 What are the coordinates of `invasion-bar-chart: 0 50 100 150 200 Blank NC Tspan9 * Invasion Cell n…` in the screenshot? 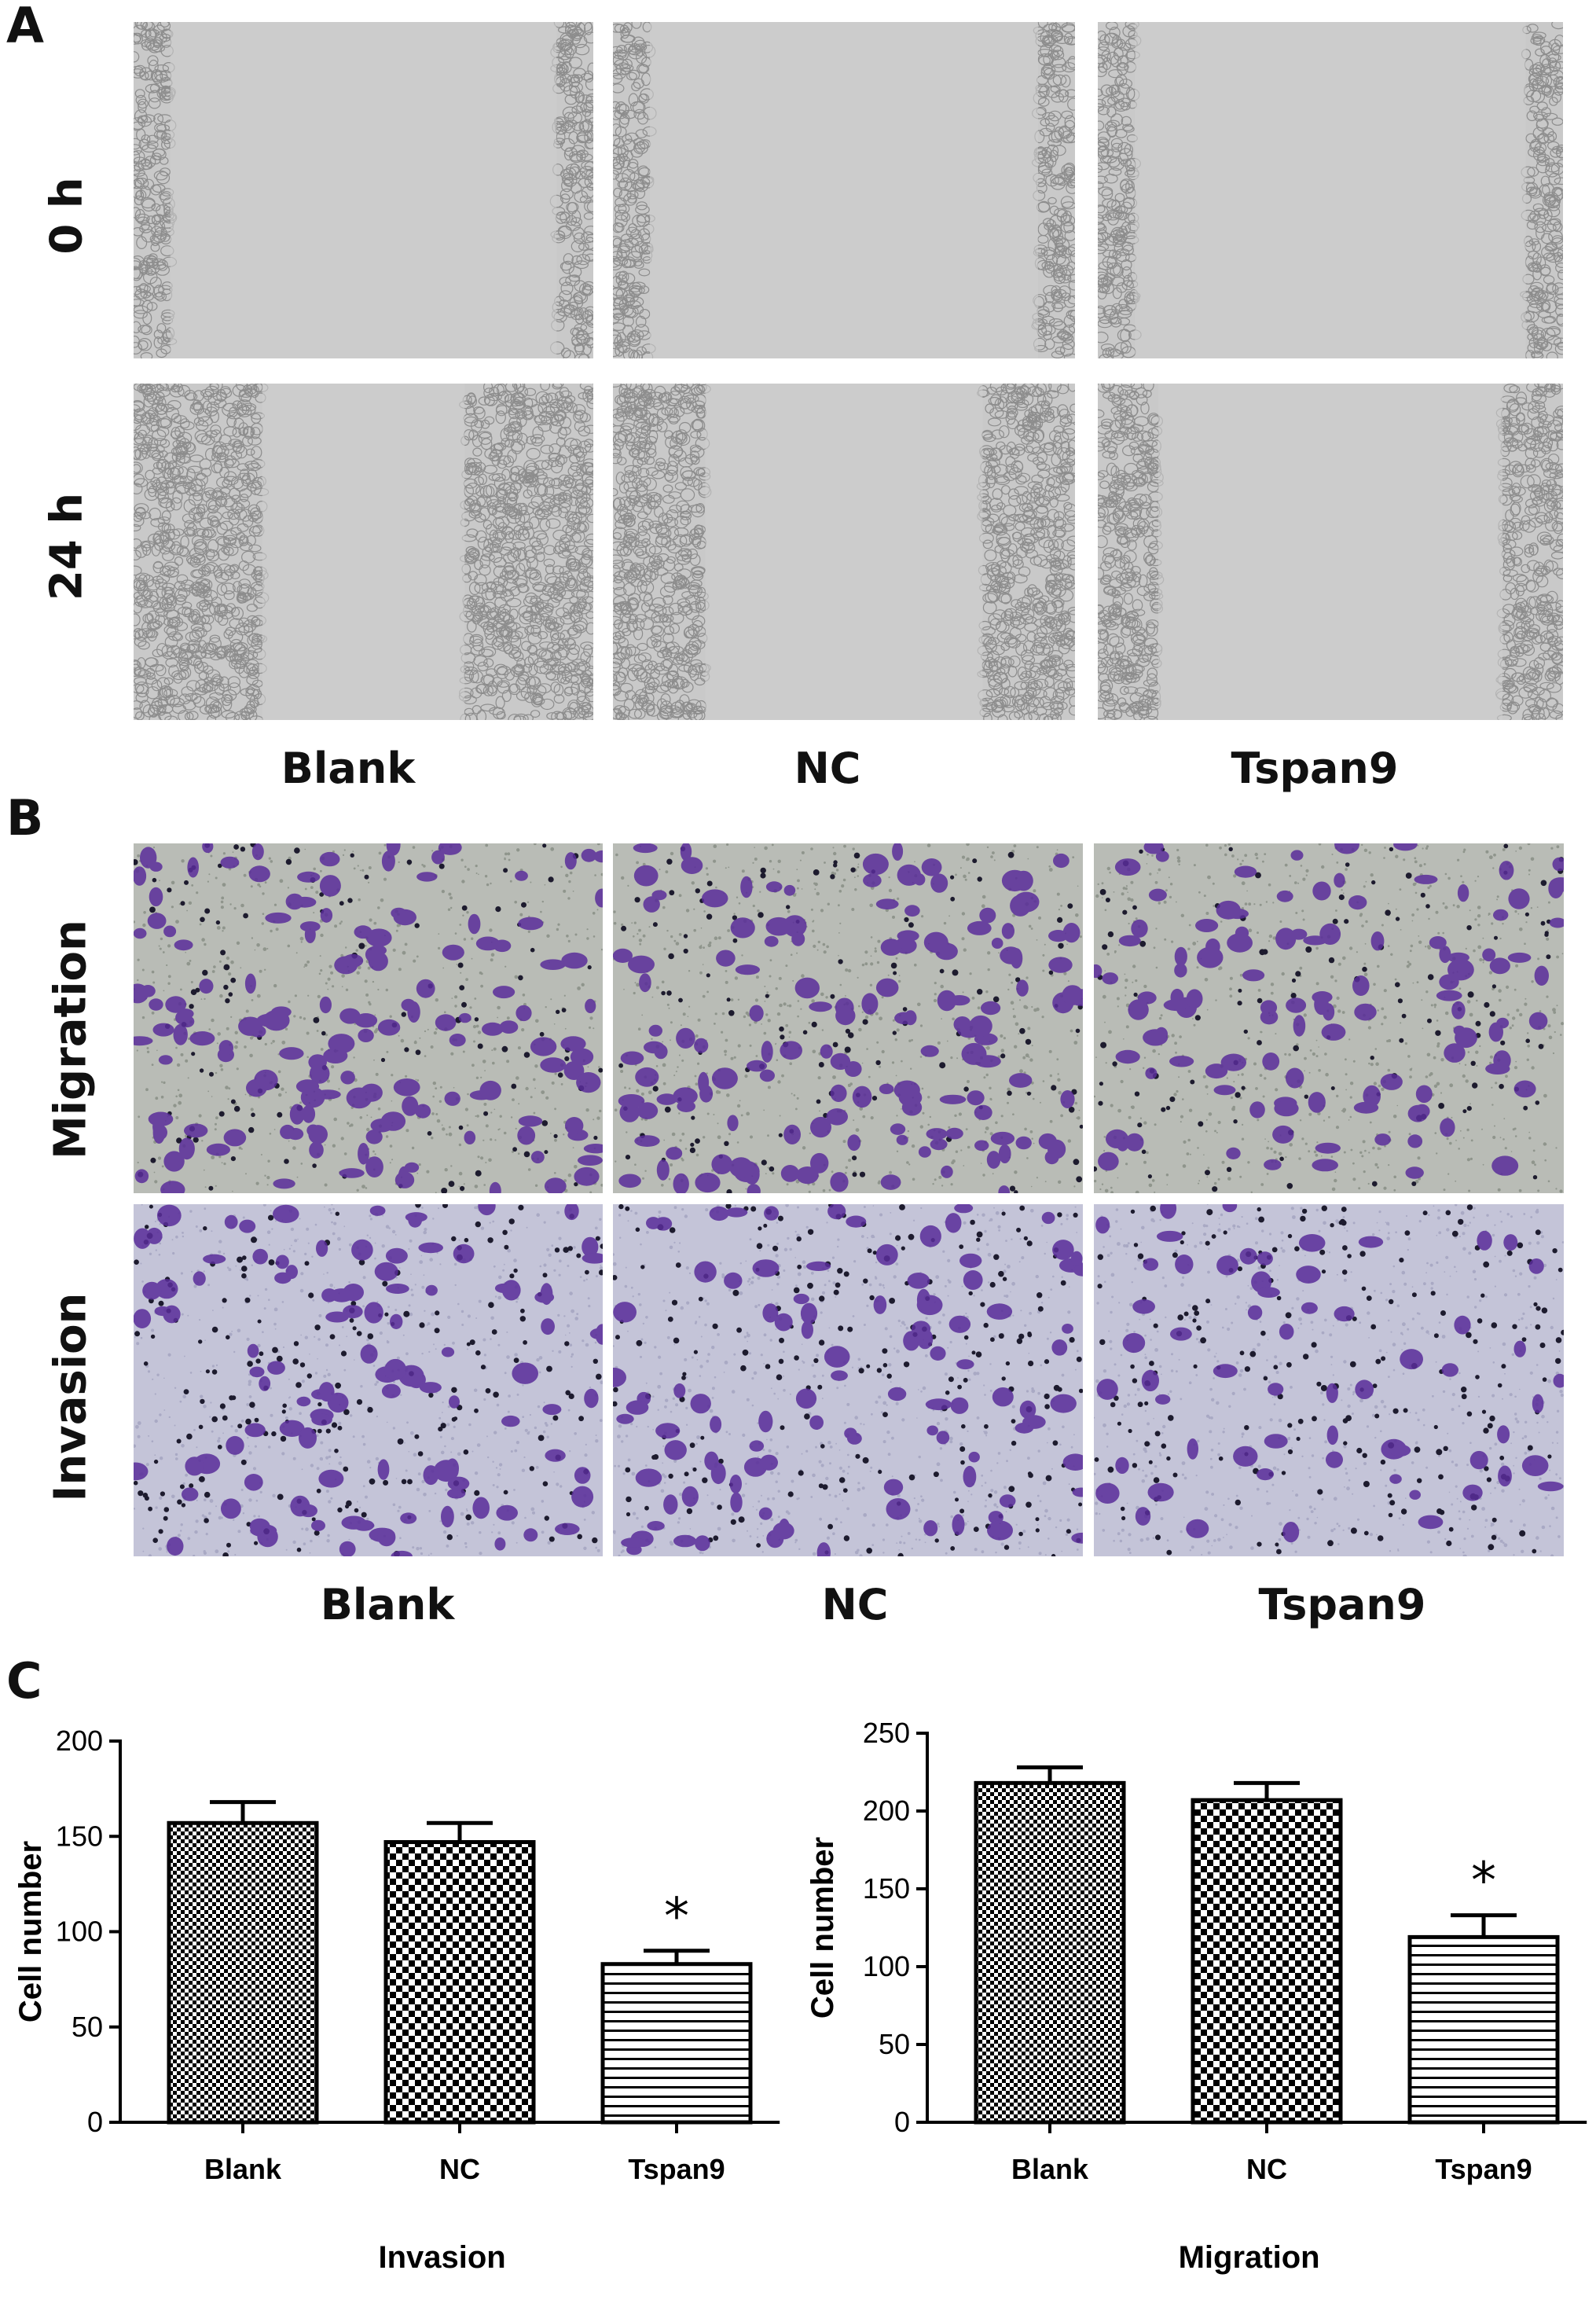 It's located at (396, 2000).